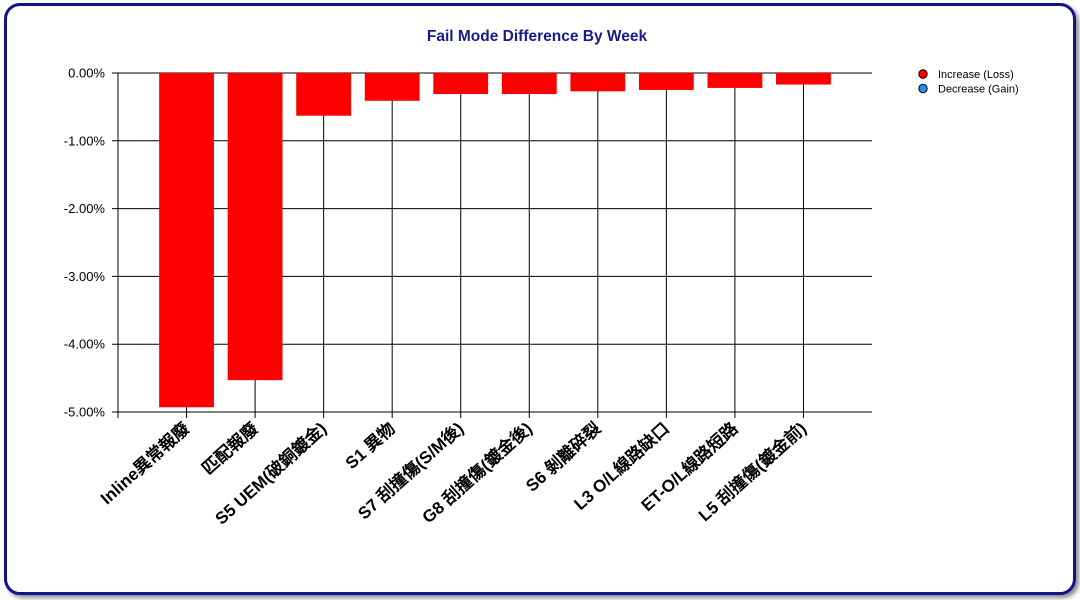 The image size is (1080, 600). What do you see at coordinates (537, 36) in the screenshot?
I see `chart-title: Fail Mode Difference By Week` at bounding box center [537, 36].